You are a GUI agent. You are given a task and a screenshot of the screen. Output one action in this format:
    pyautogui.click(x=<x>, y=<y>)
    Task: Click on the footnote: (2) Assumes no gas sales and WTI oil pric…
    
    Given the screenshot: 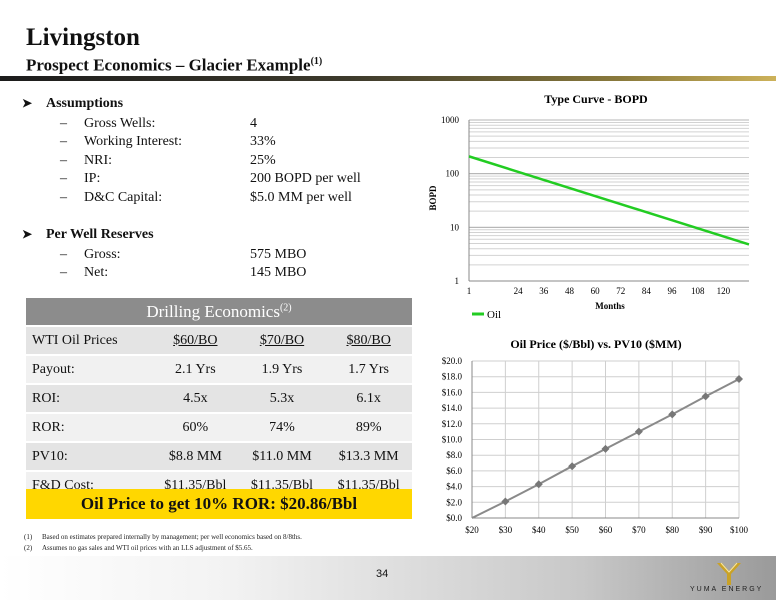 What is the action you would take?
    pyautogui.click(x=138, y=548)
    